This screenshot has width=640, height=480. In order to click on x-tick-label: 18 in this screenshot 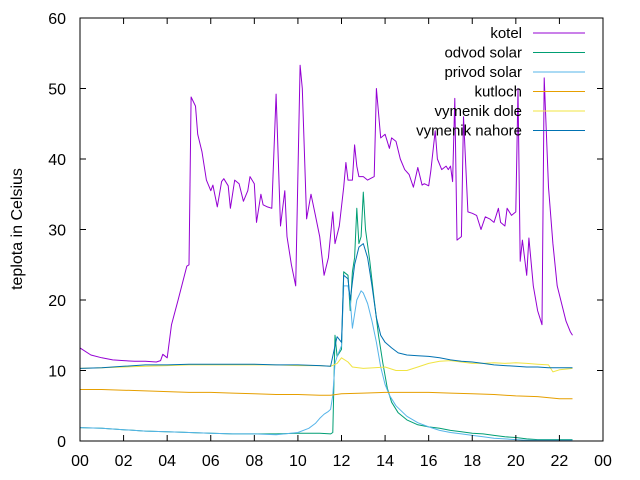, I will do `click(472, 461)`.